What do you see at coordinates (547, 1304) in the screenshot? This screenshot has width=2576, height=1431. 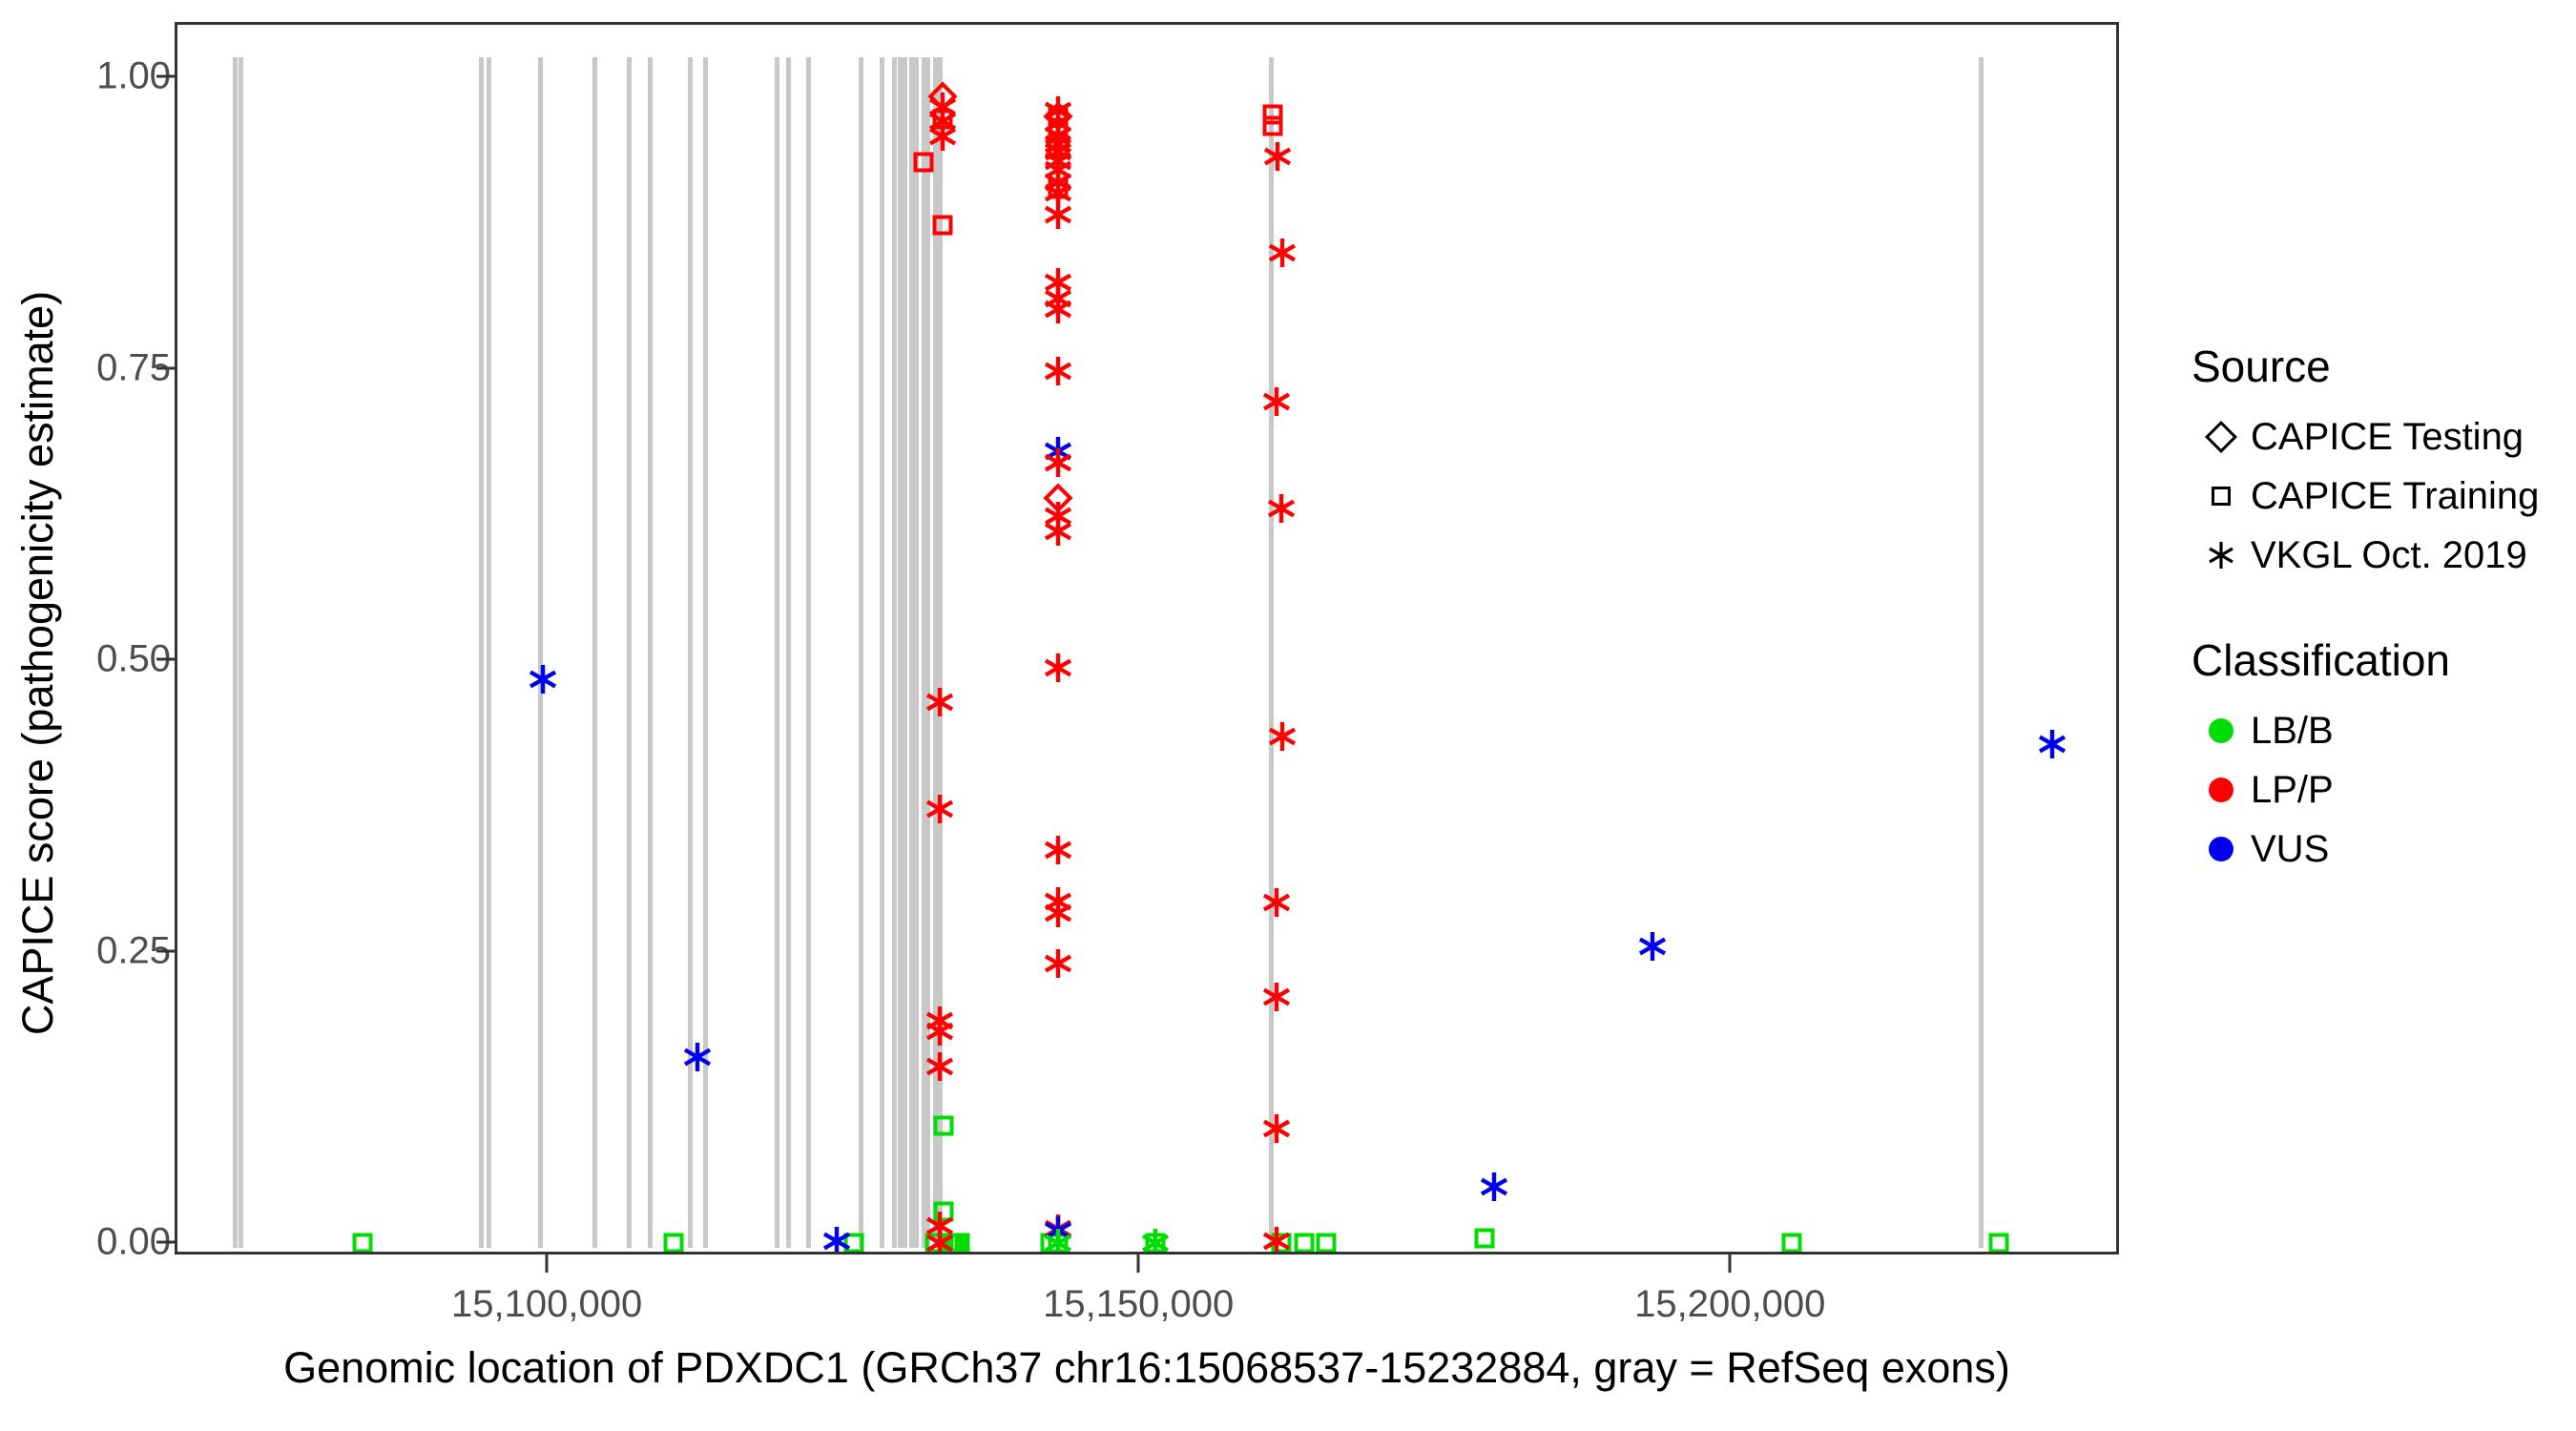 I see `x-tick-label: 15,100,000` at bounding box center [547, 1304].